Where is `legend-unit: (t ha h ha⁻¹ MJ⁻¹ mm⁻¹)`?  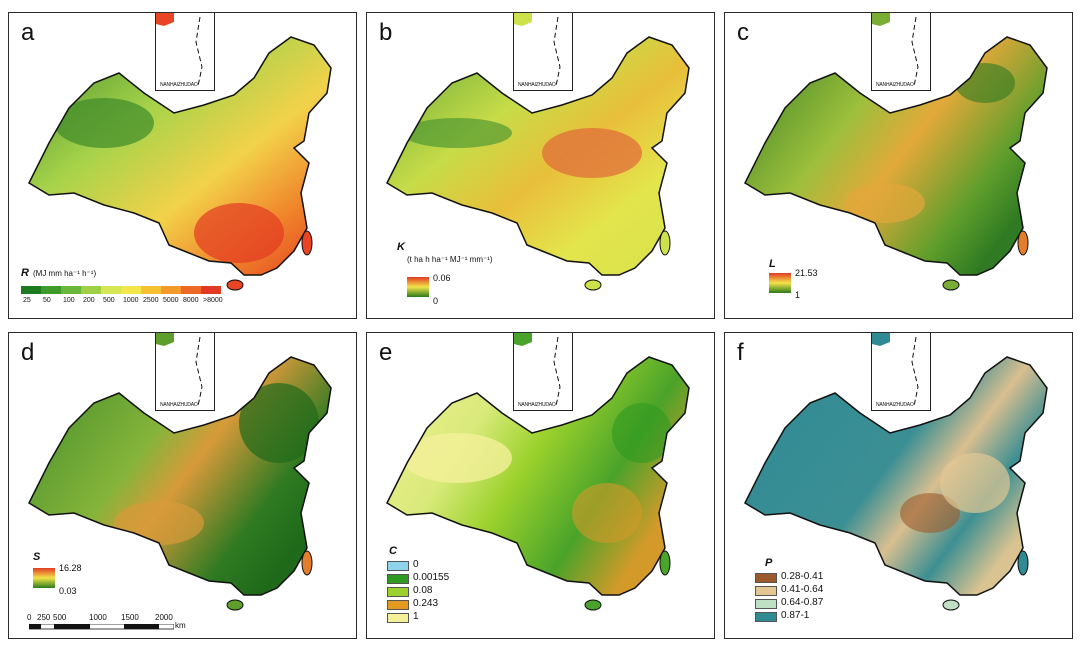 legend-unit: (t ha h ha⁻¹ MJ⁻¹ mm⁻¹) is located at coordinates (450, 259).